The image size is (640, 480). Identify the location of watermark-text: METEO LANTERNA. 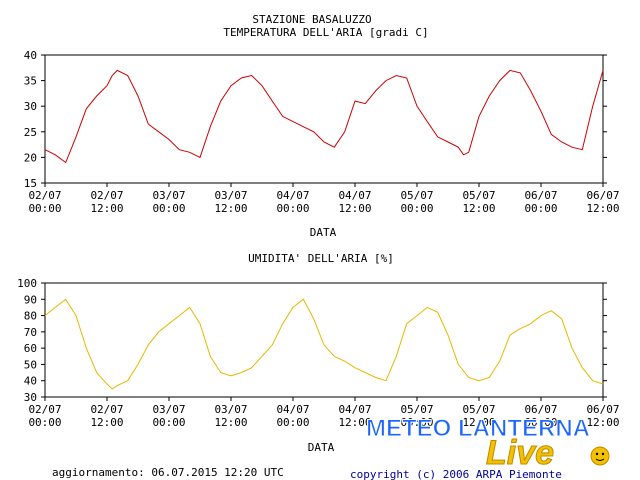
(478, 428).